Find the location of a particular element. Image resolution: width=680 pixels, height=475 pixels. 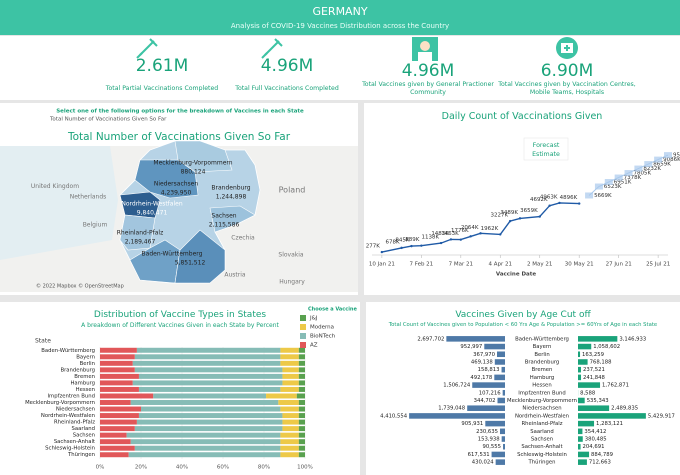

value-label: 241,848 is located at coordinates (594, 378).